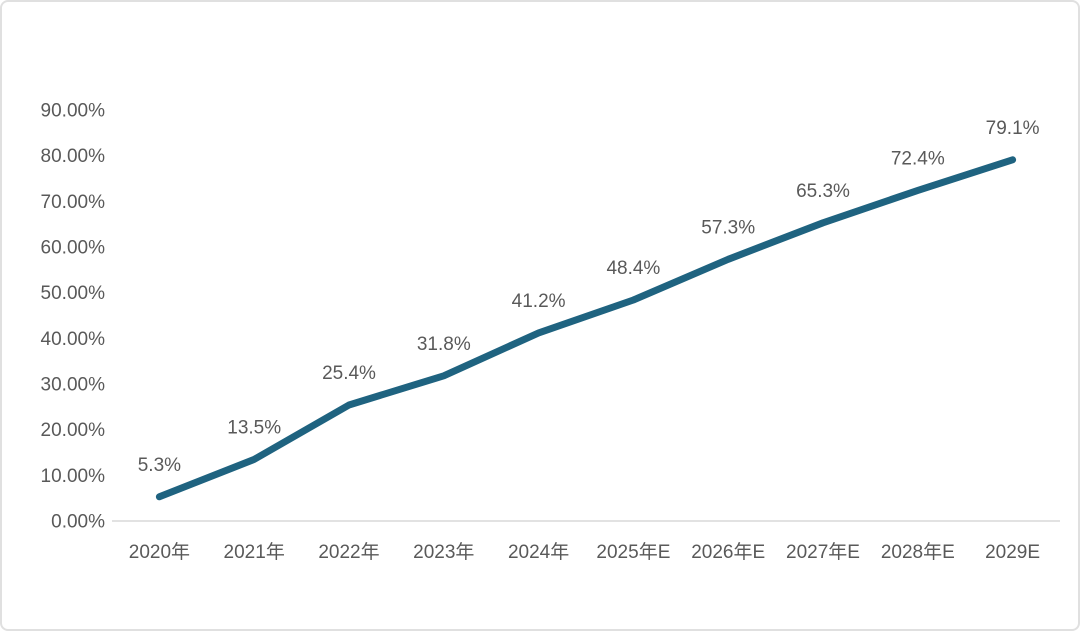  Describe the element at coordinates (444, 344) in the screenshot. I see `data-label: 31.8%` at that location.